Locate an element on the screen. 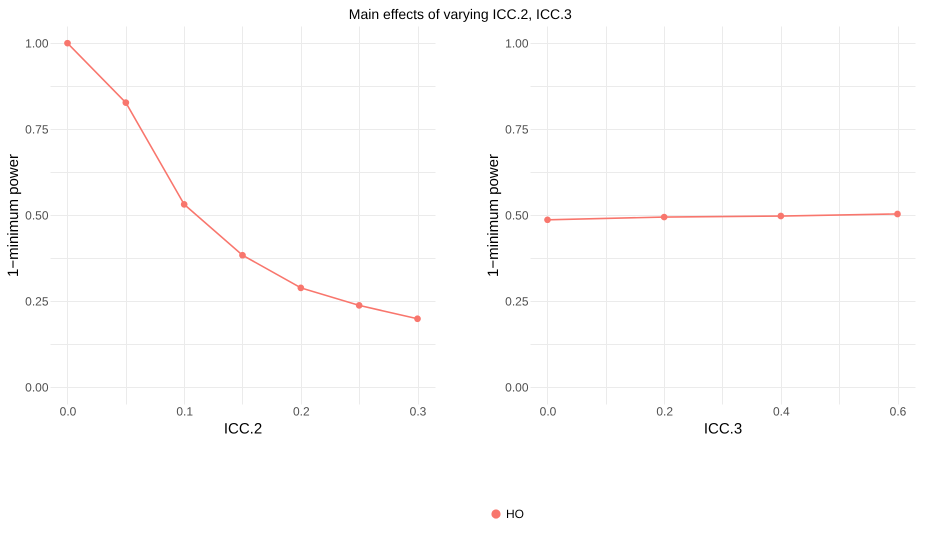 This screenshot has width=947, height=536. x-tick-label: 0.6 is located at coordinates (898, 411).